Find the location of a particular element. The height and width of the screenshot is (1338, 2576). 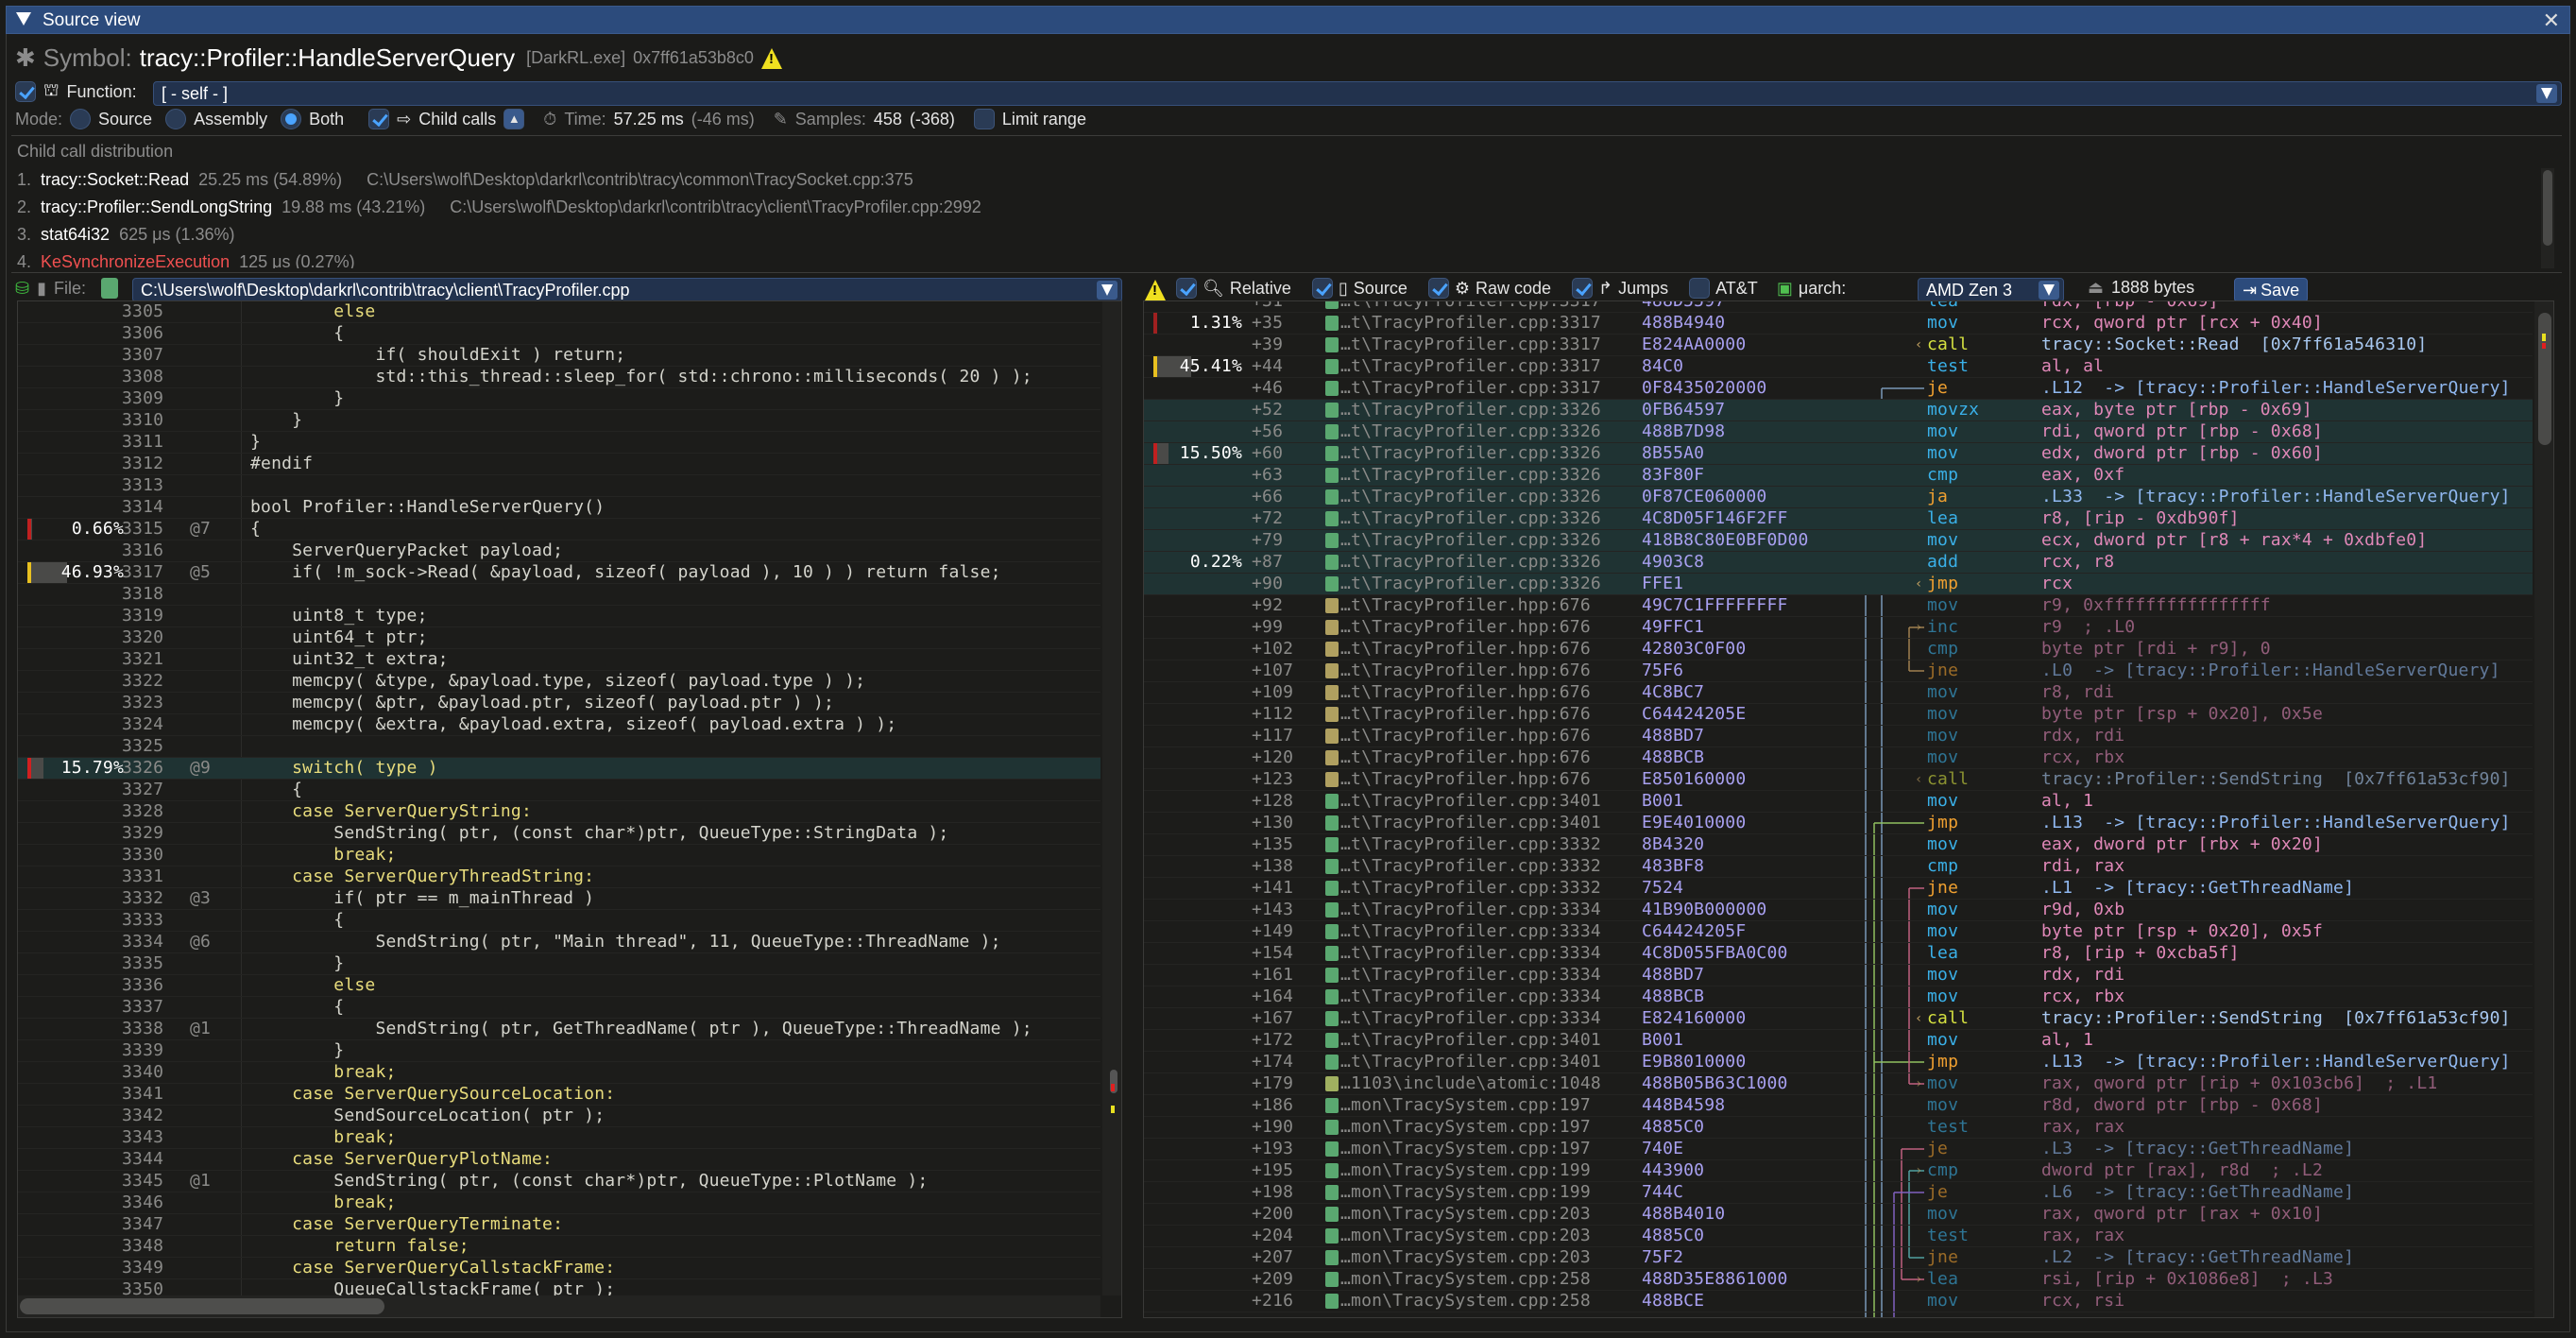

operands: ecx, dword ptr [r8 + rax*4 + 0xdbfe0] is located at coordinates (2235, 540).